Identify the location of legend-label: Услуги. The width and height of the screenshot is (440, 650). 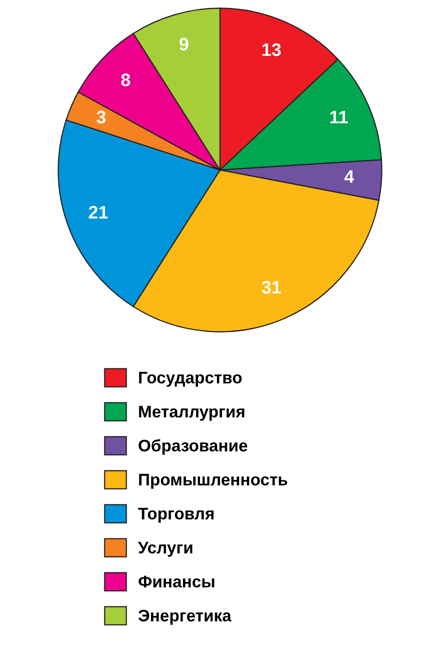
(165, 549).